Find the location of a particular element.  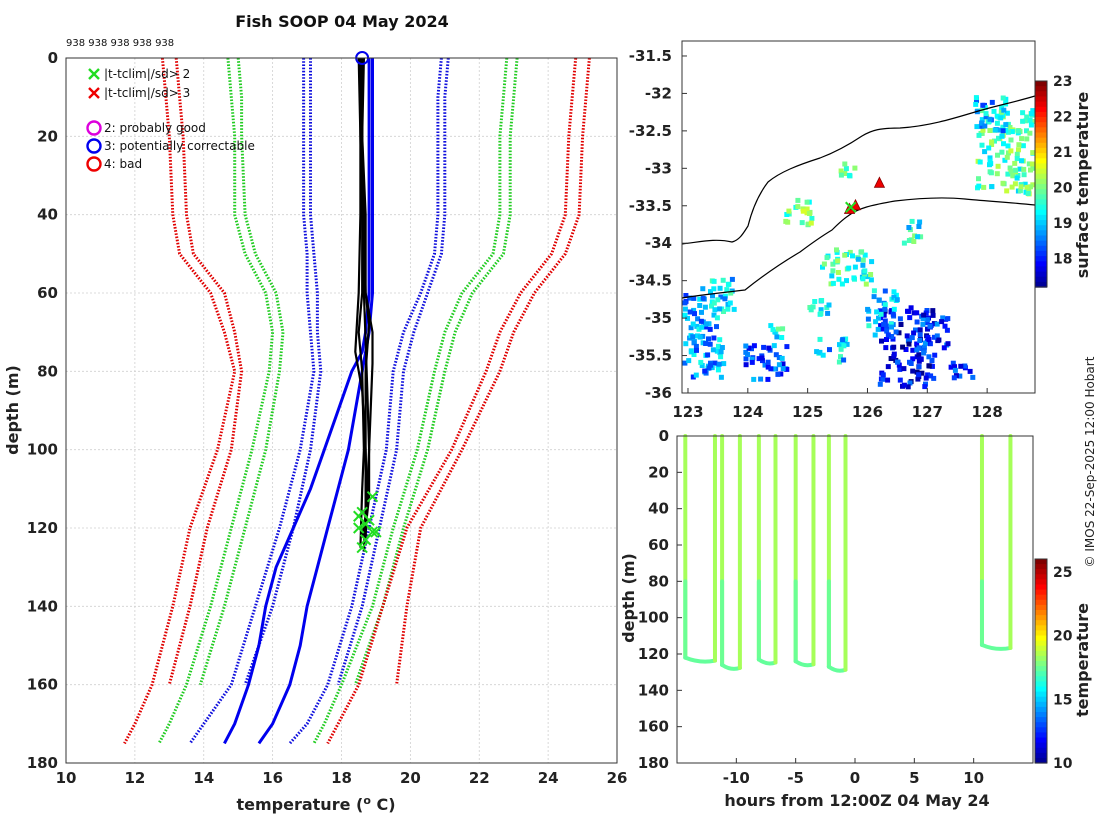

timeseries-x-tick: -10 is located at coordinates (736, 778).